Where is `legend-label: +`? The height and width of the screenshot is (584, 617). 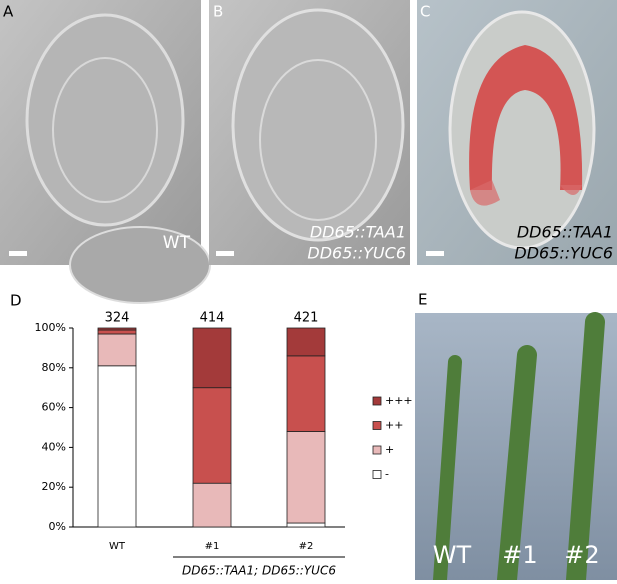
legend-label: + is located at coordinates (389, 449).